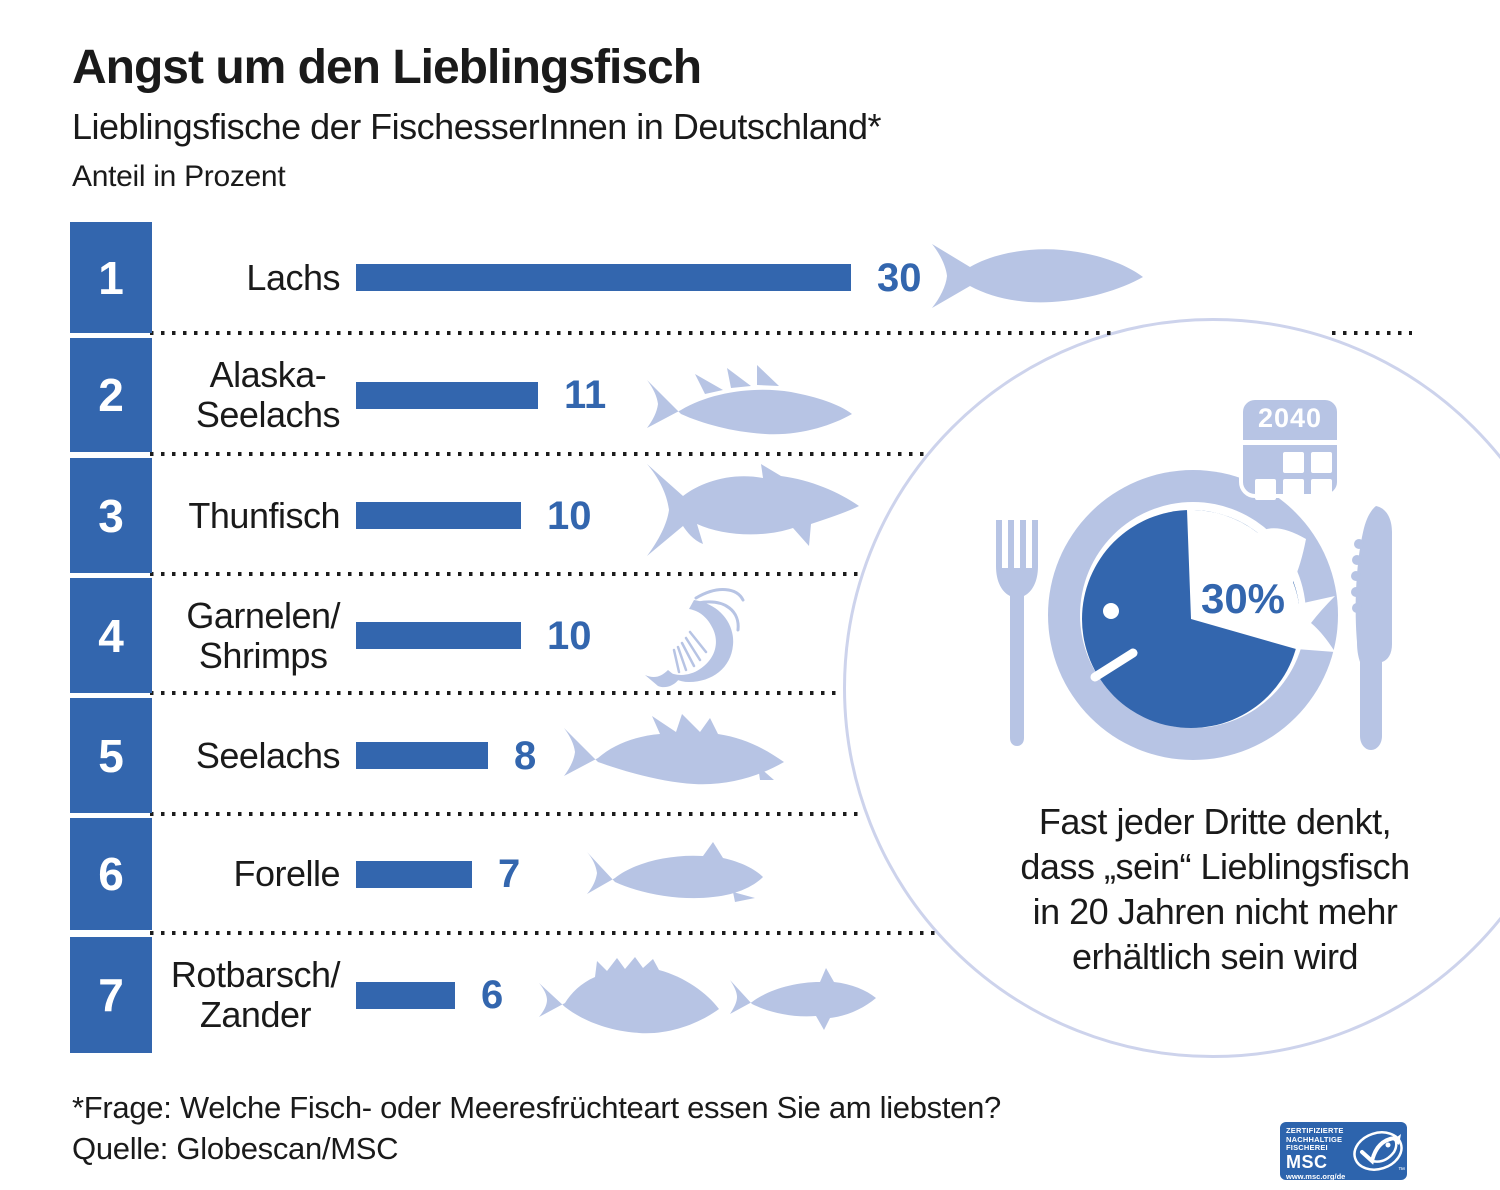  Describe the element at coordinates (753, 510) in the screenshot. I see `tuna-icon` at that location.